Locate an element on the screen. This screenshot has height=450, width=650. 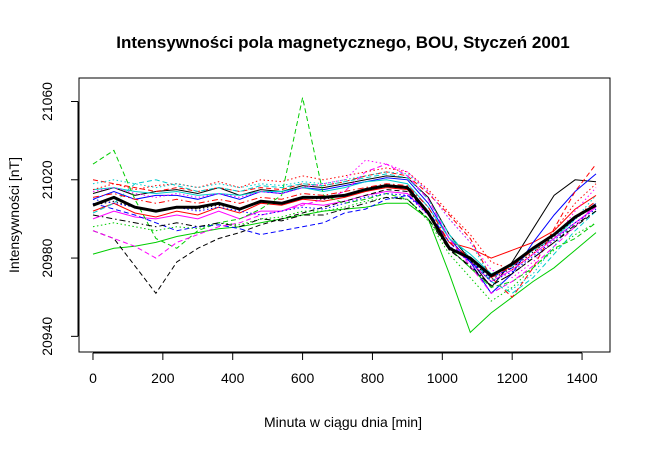
y-tick-label: 20940 is located at coordinates (47, 336).